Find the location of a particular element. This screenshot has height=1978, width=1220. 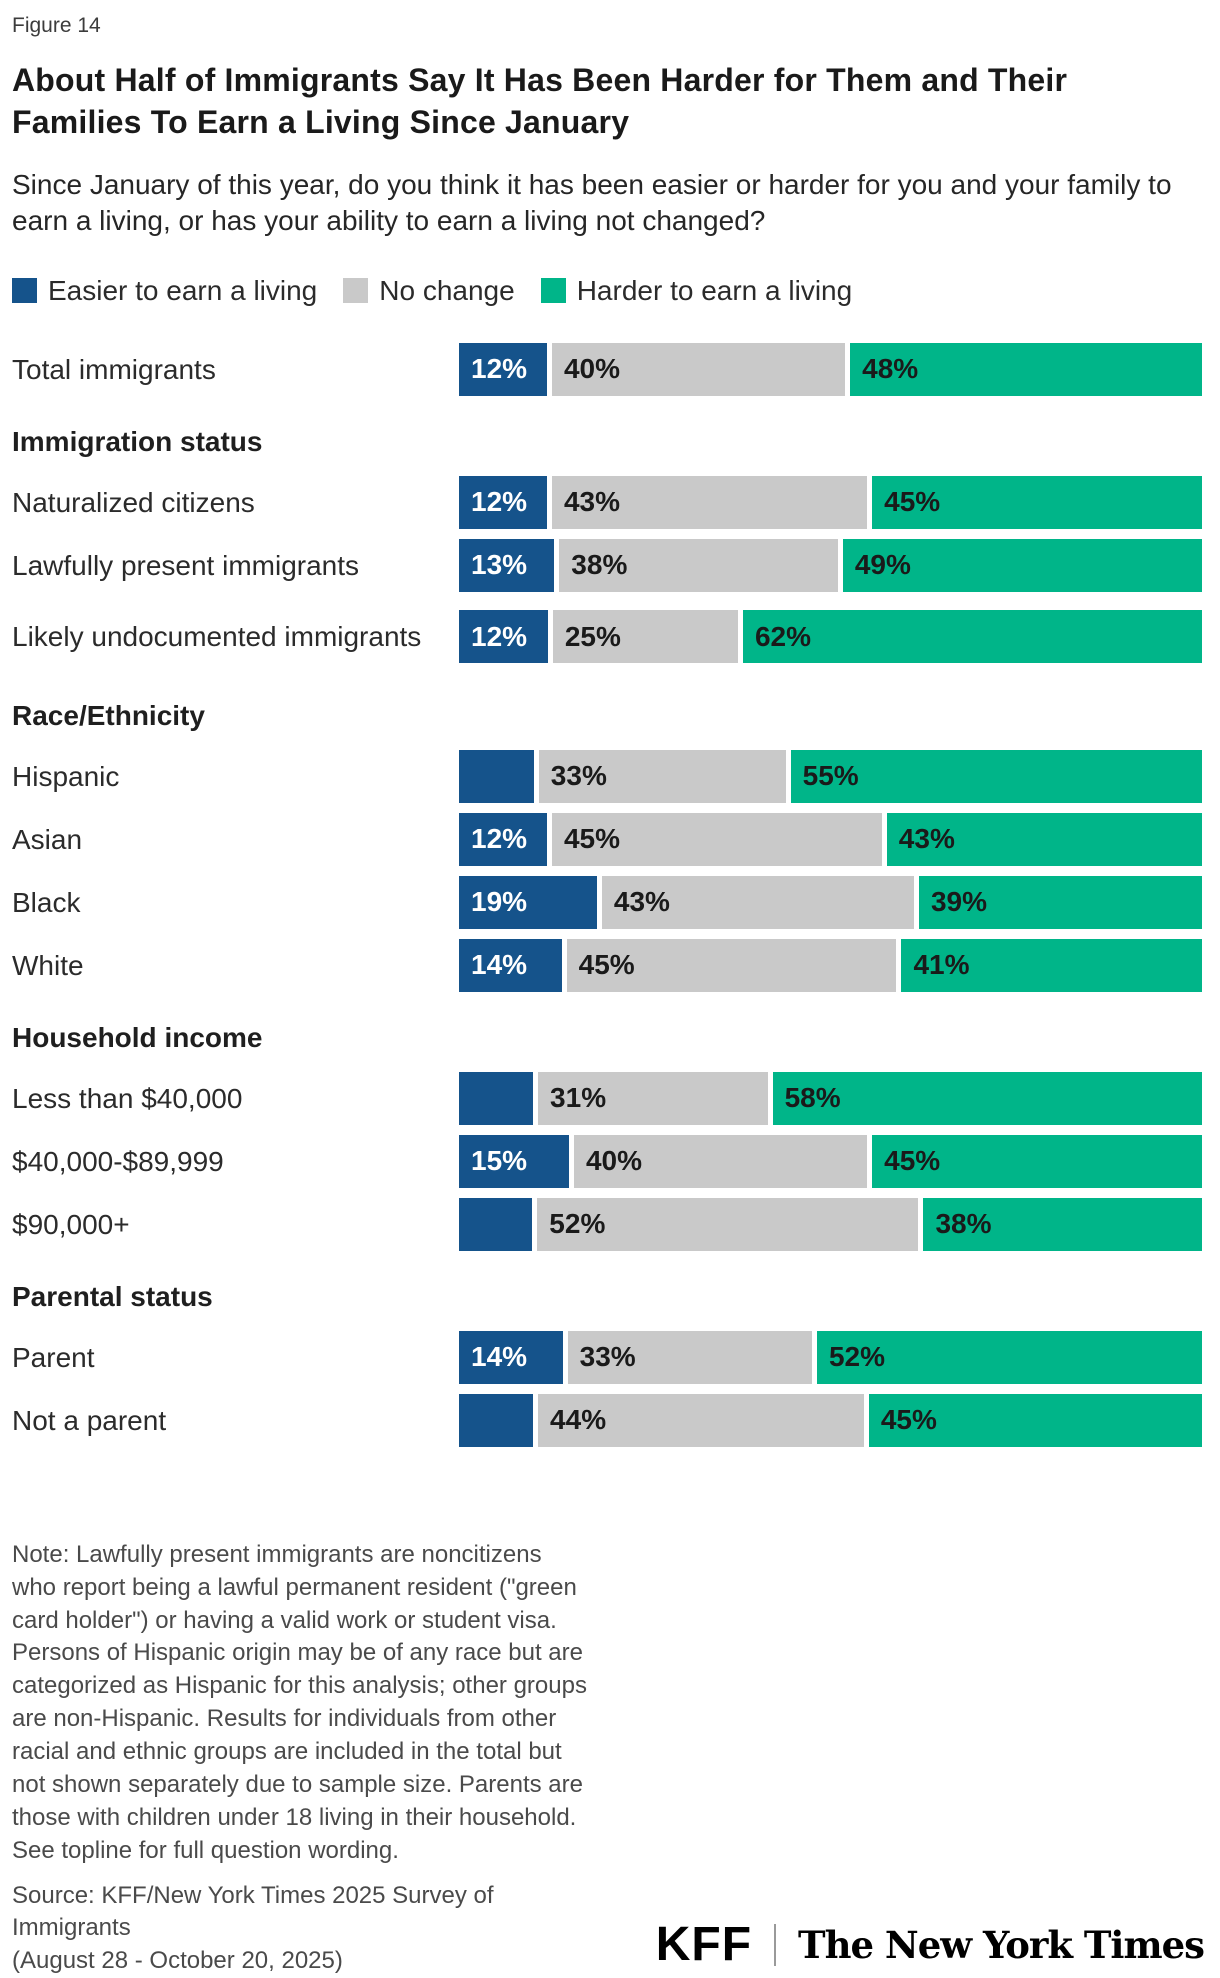

bar-track: 14% 33% 52% is located at coordinates (830, 1357).